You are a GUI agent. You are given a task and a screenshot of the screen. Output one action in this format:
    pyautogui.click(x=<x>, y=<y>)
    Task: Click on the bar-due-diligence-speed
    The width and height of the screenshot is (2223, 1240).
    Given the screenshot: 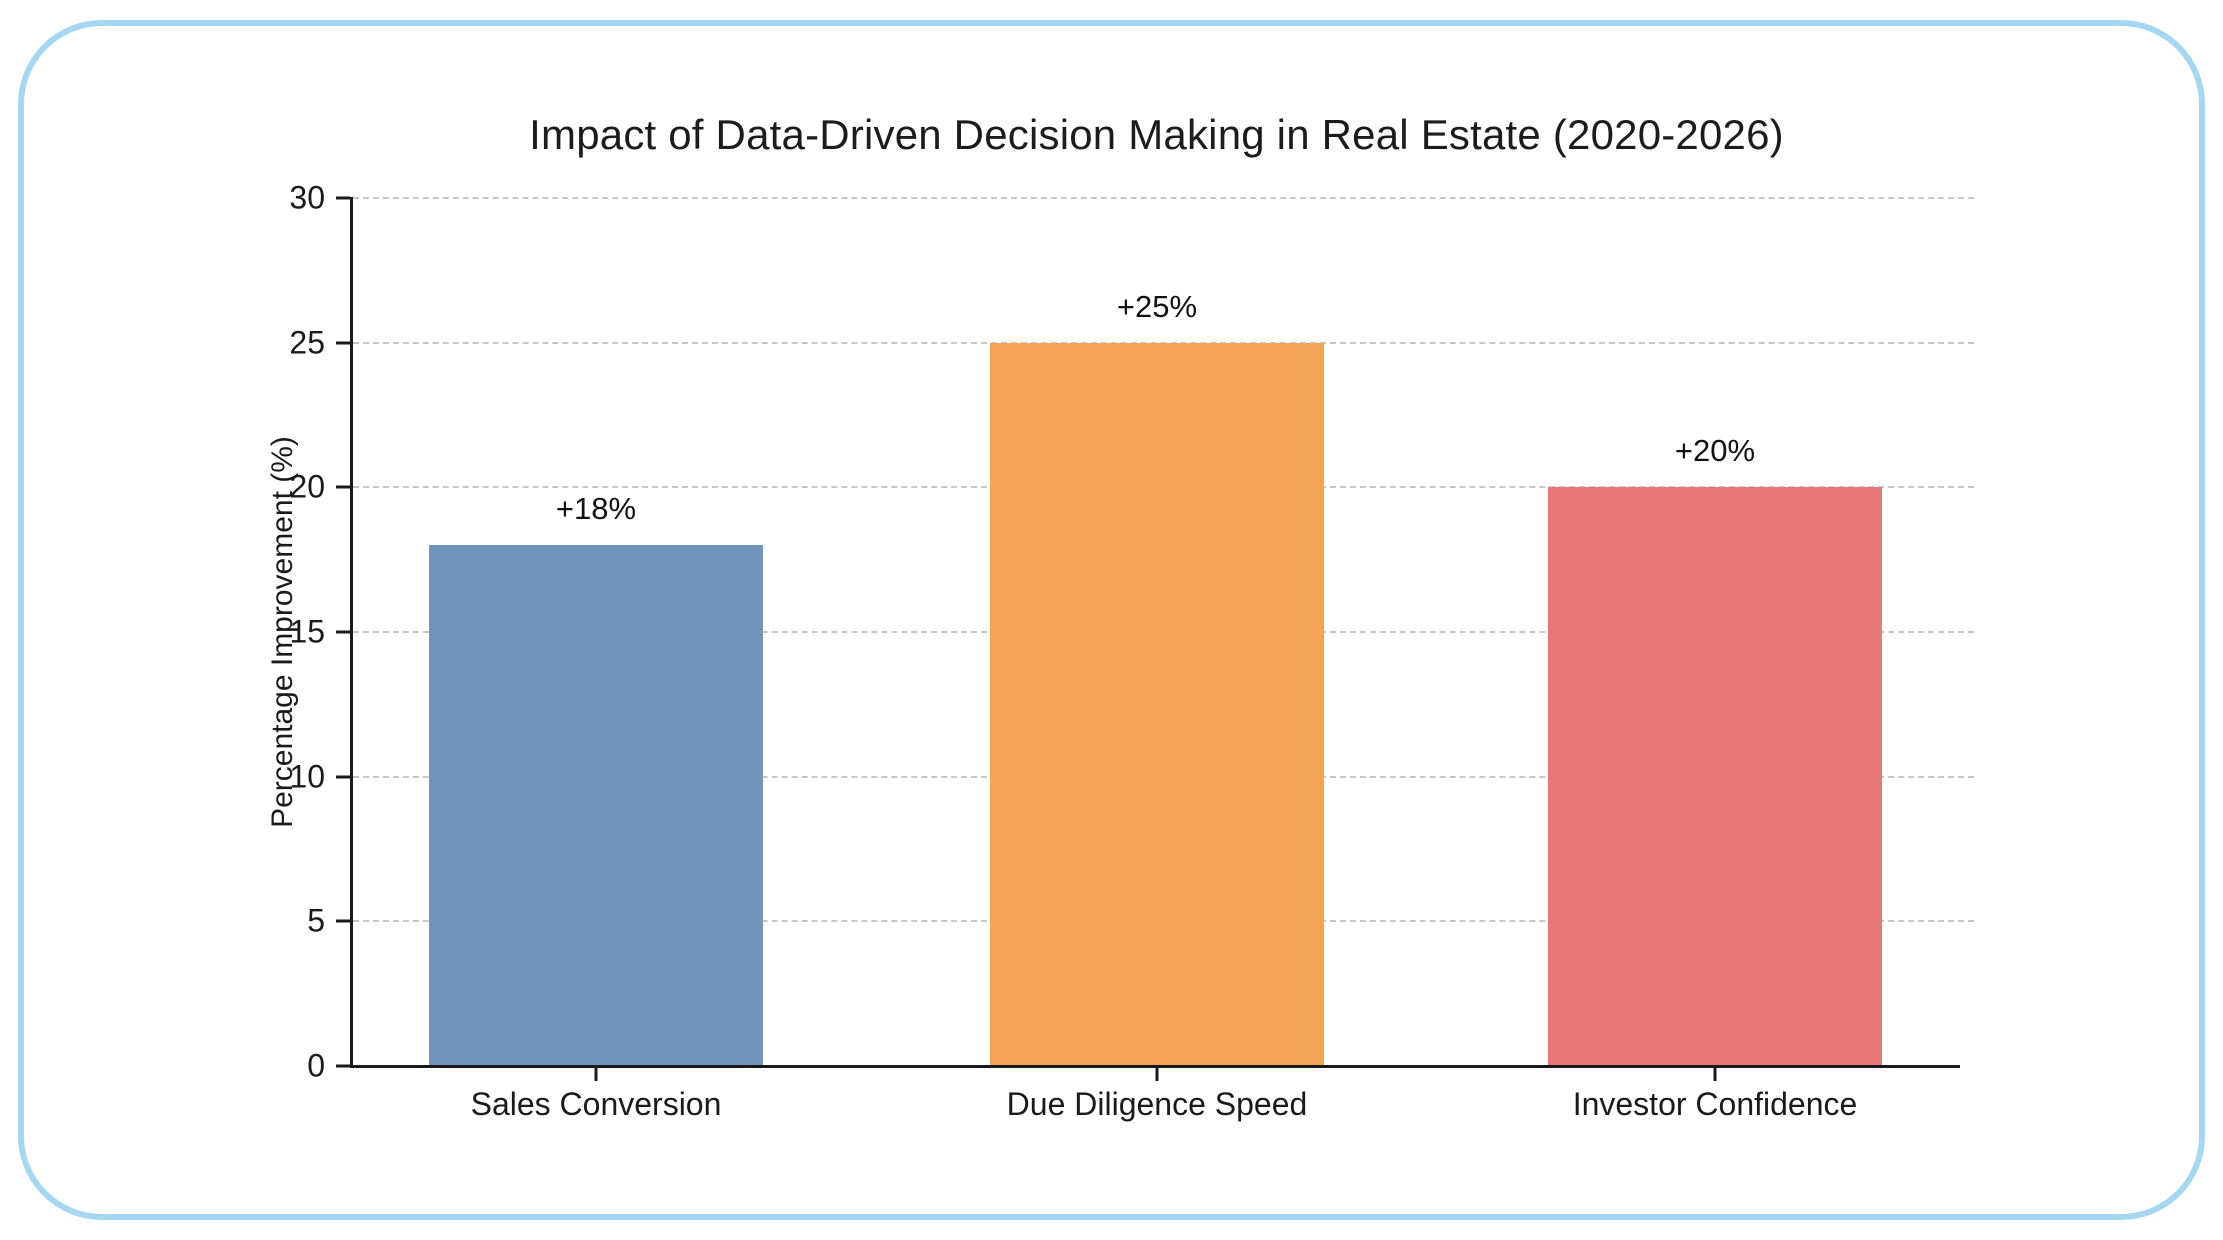 What is the action you would take?
    pyautogui.click(x=1157, y=704)
    